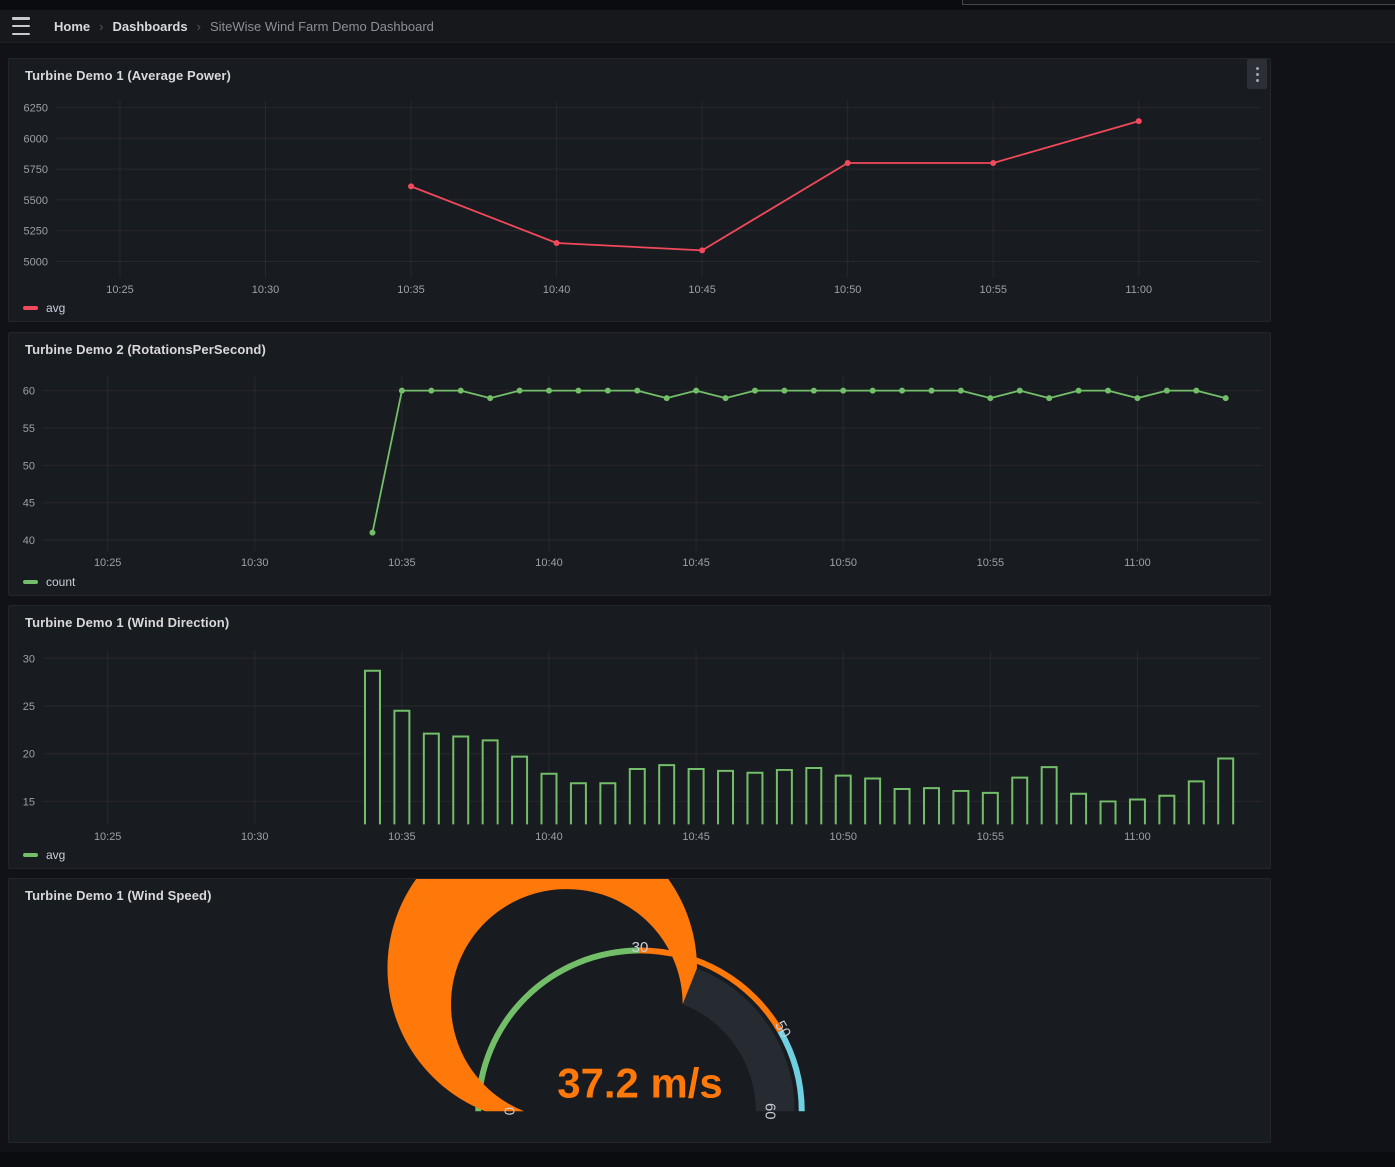  Describe the element at coordinates (697, 5) in the screenshot. I see `top-strip` at that location.